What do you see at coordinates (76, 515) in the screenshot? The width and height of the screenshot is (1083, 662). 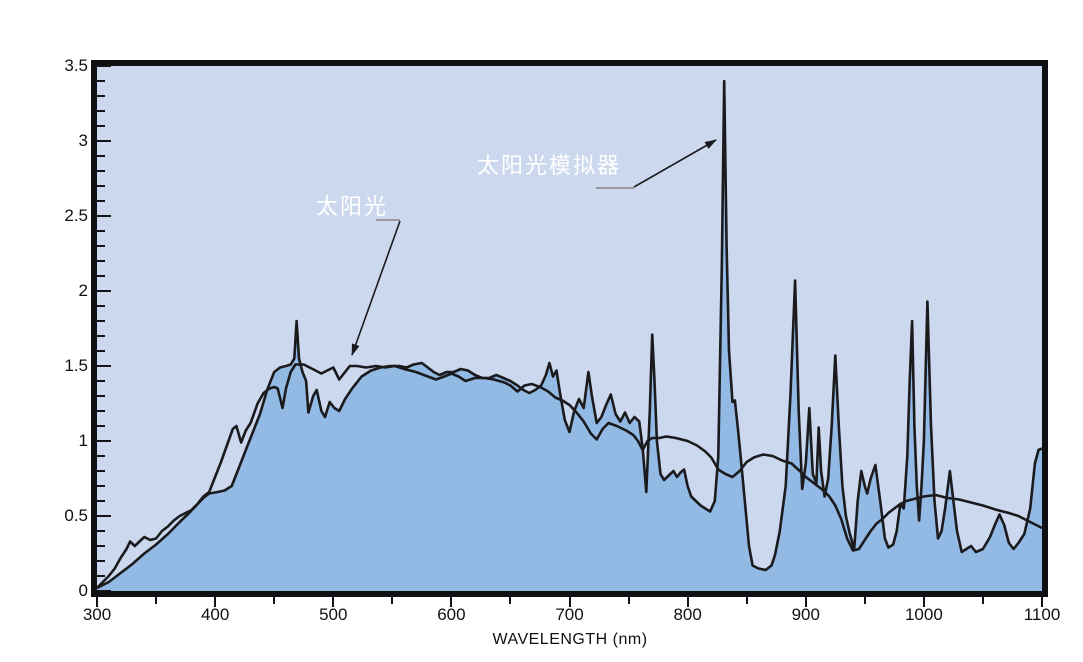 I see `y-axis-tick-label: 0.5` at bounding box center [76, 515].